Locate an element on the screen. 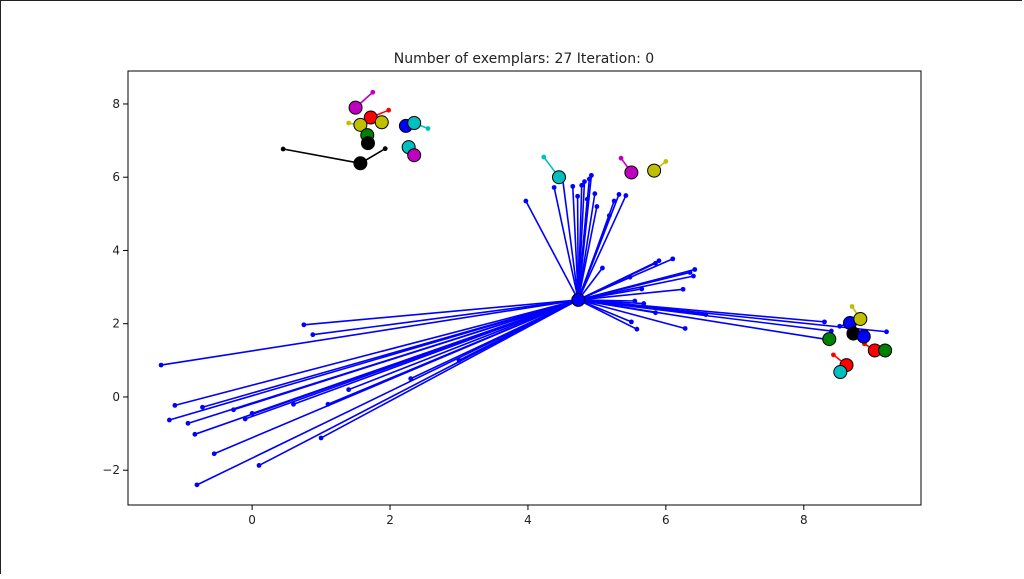 This screenshot has height=579, width=1024. y-axis: −2 0 2 4 6 8 is located at coordinates (115, 287).